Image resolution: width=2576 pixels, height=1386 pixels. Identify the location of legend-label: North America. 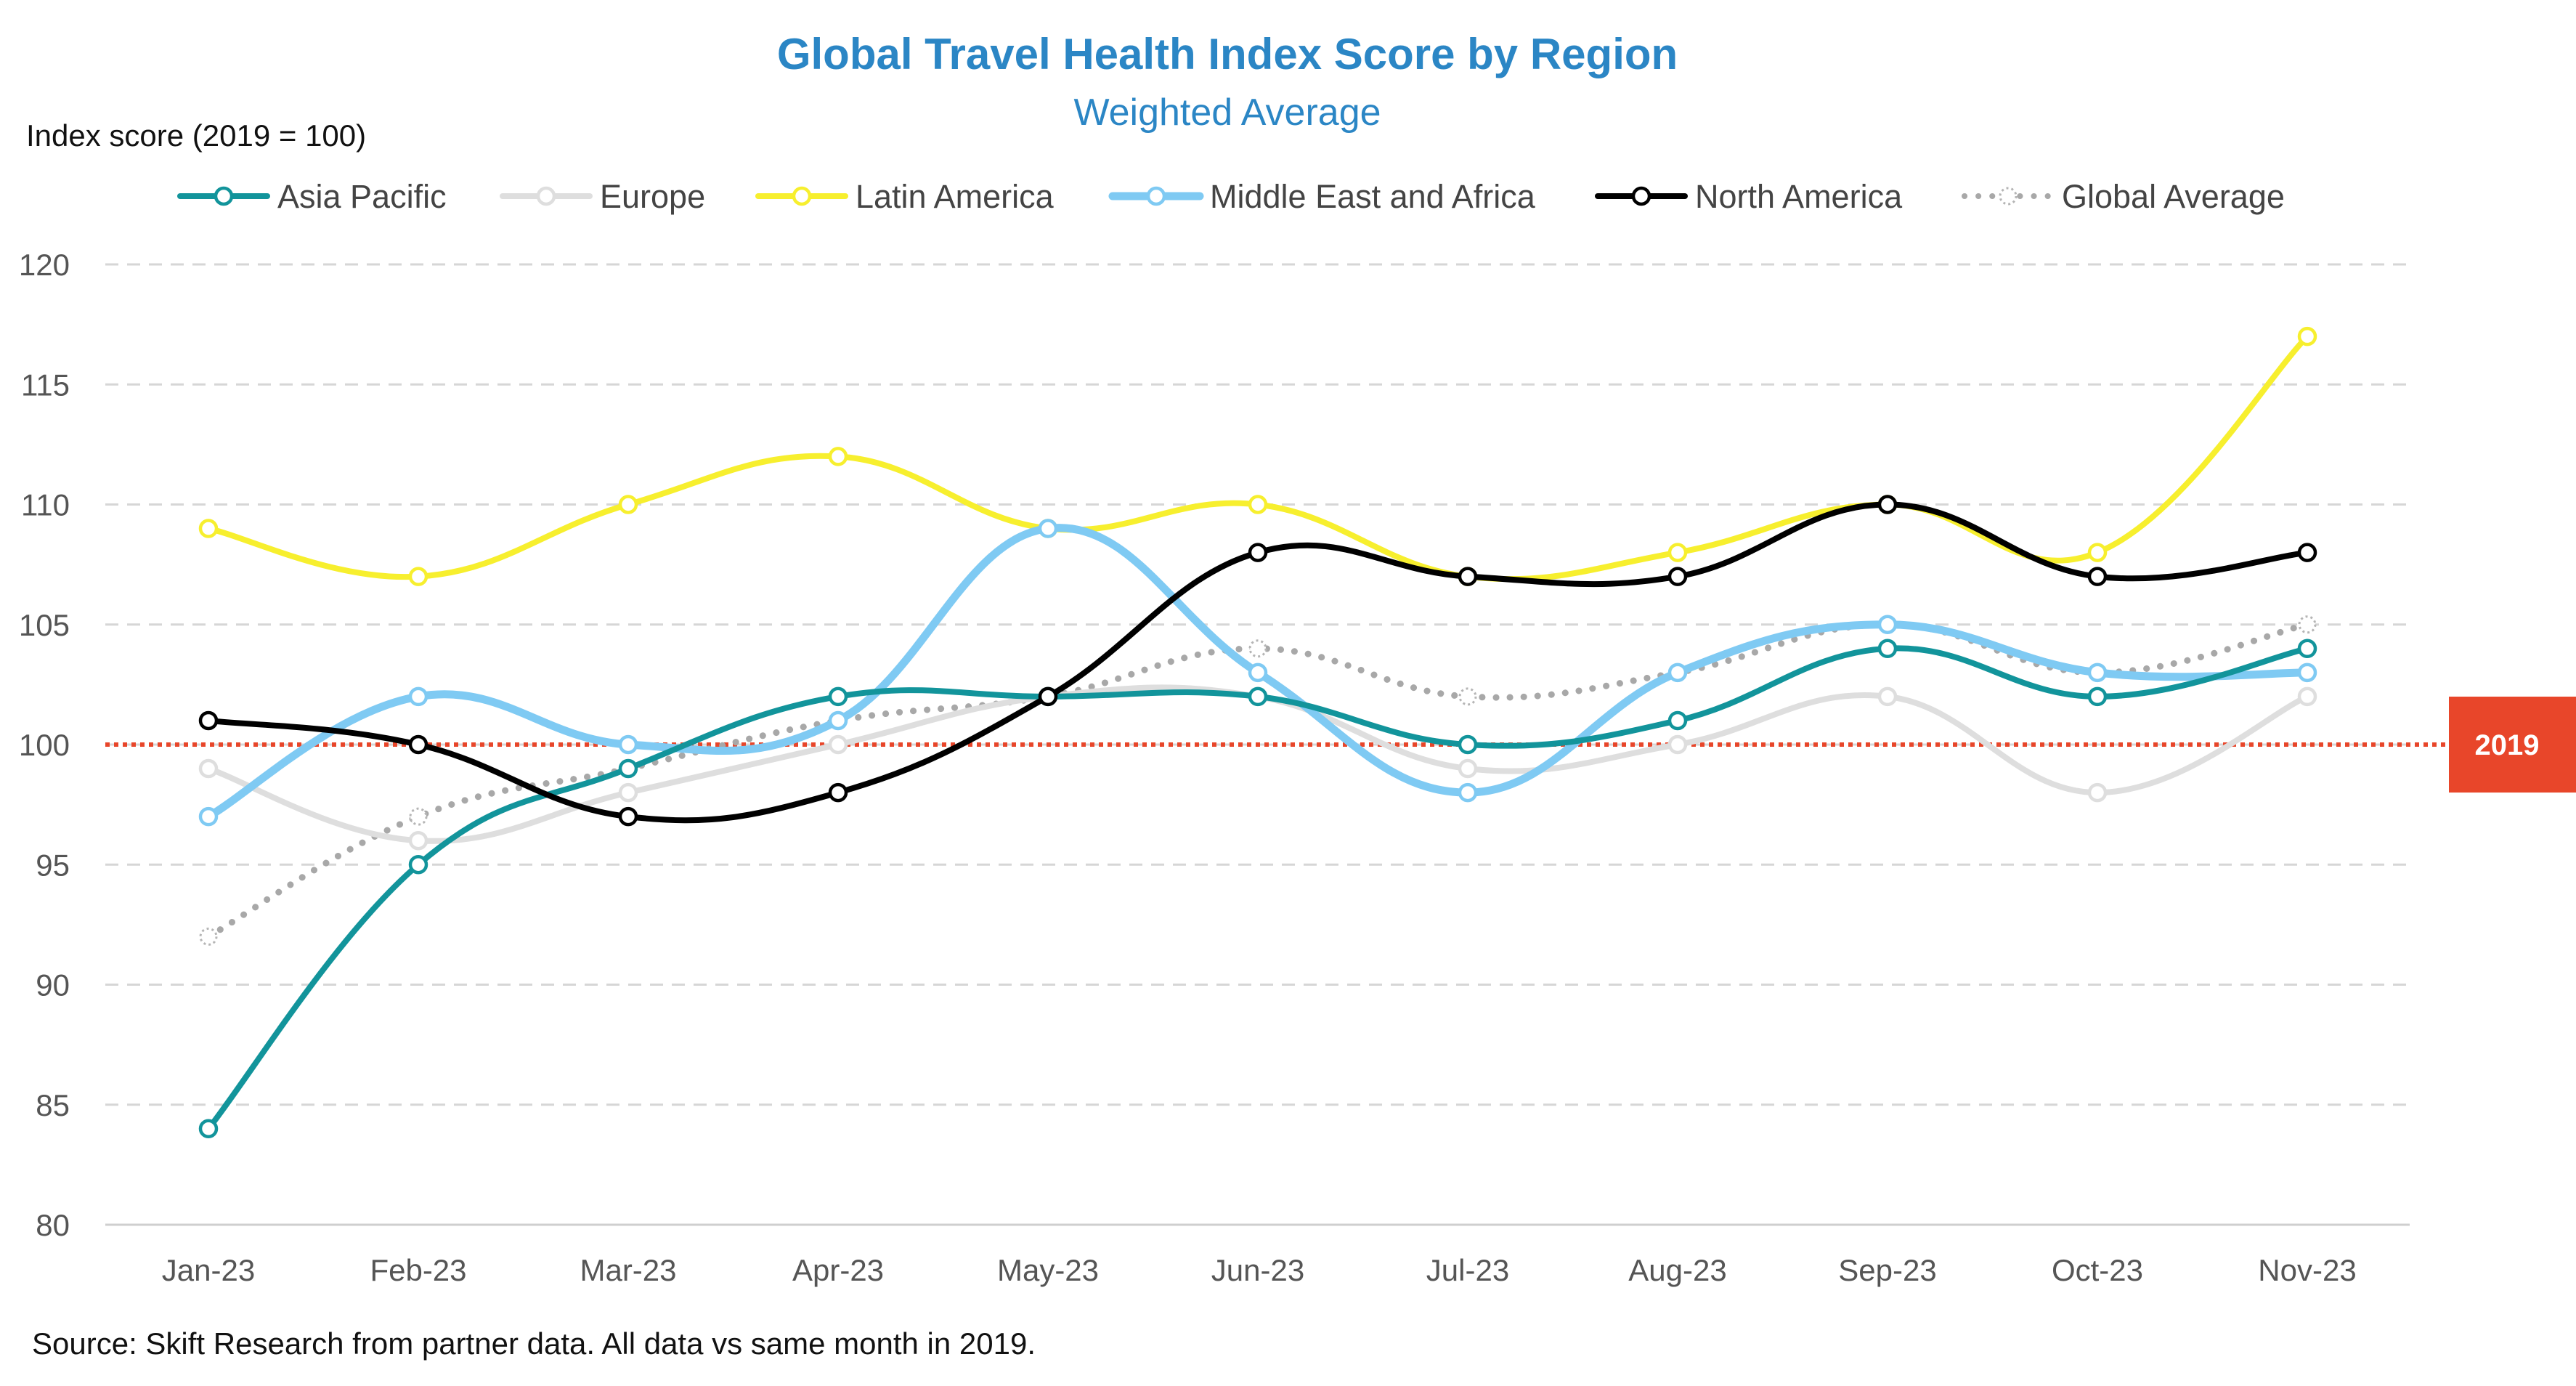
(1799, 196).